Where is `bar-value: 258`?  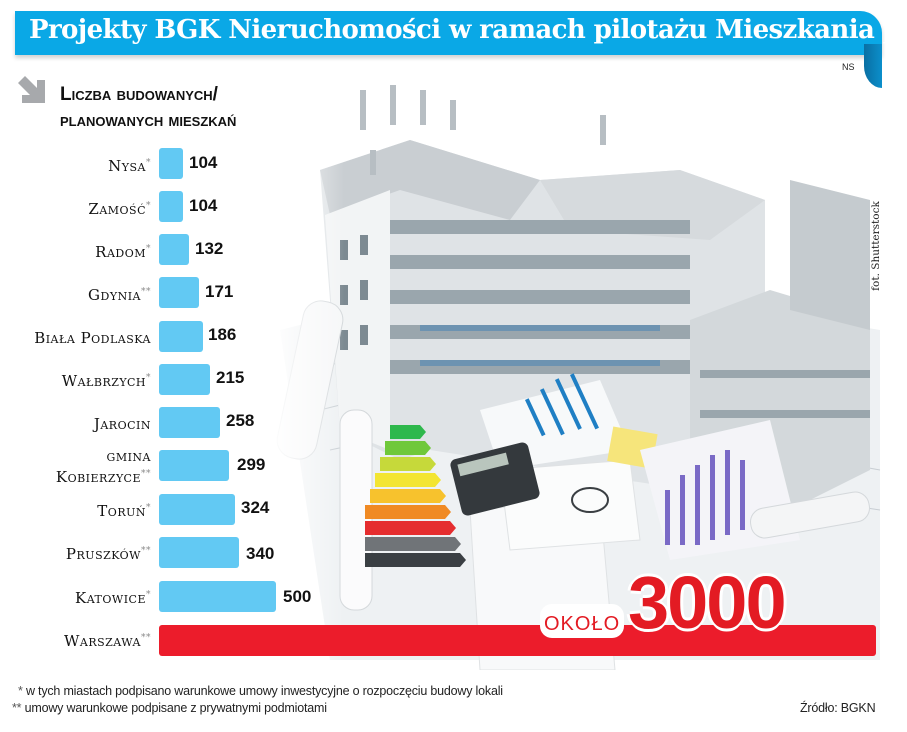 bar-value: 258 is located at coordinates (240, 420).